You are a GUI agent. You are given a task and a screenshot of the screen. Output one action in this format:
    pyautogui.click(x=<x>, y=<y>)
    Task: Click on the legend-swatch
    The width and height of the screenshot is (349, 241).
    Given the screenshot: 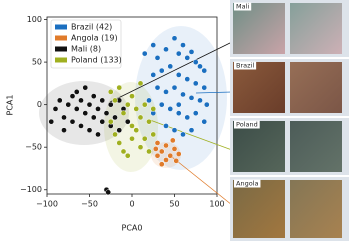 What is the action you would take?
    pyautogui.click(x=61, y=27)
    